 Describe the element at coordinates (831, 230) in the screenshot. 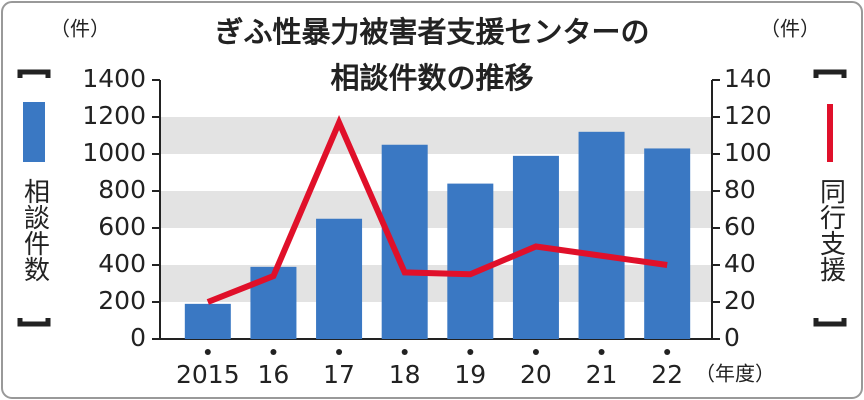

I see `legend-label: 同行支援` at that location.